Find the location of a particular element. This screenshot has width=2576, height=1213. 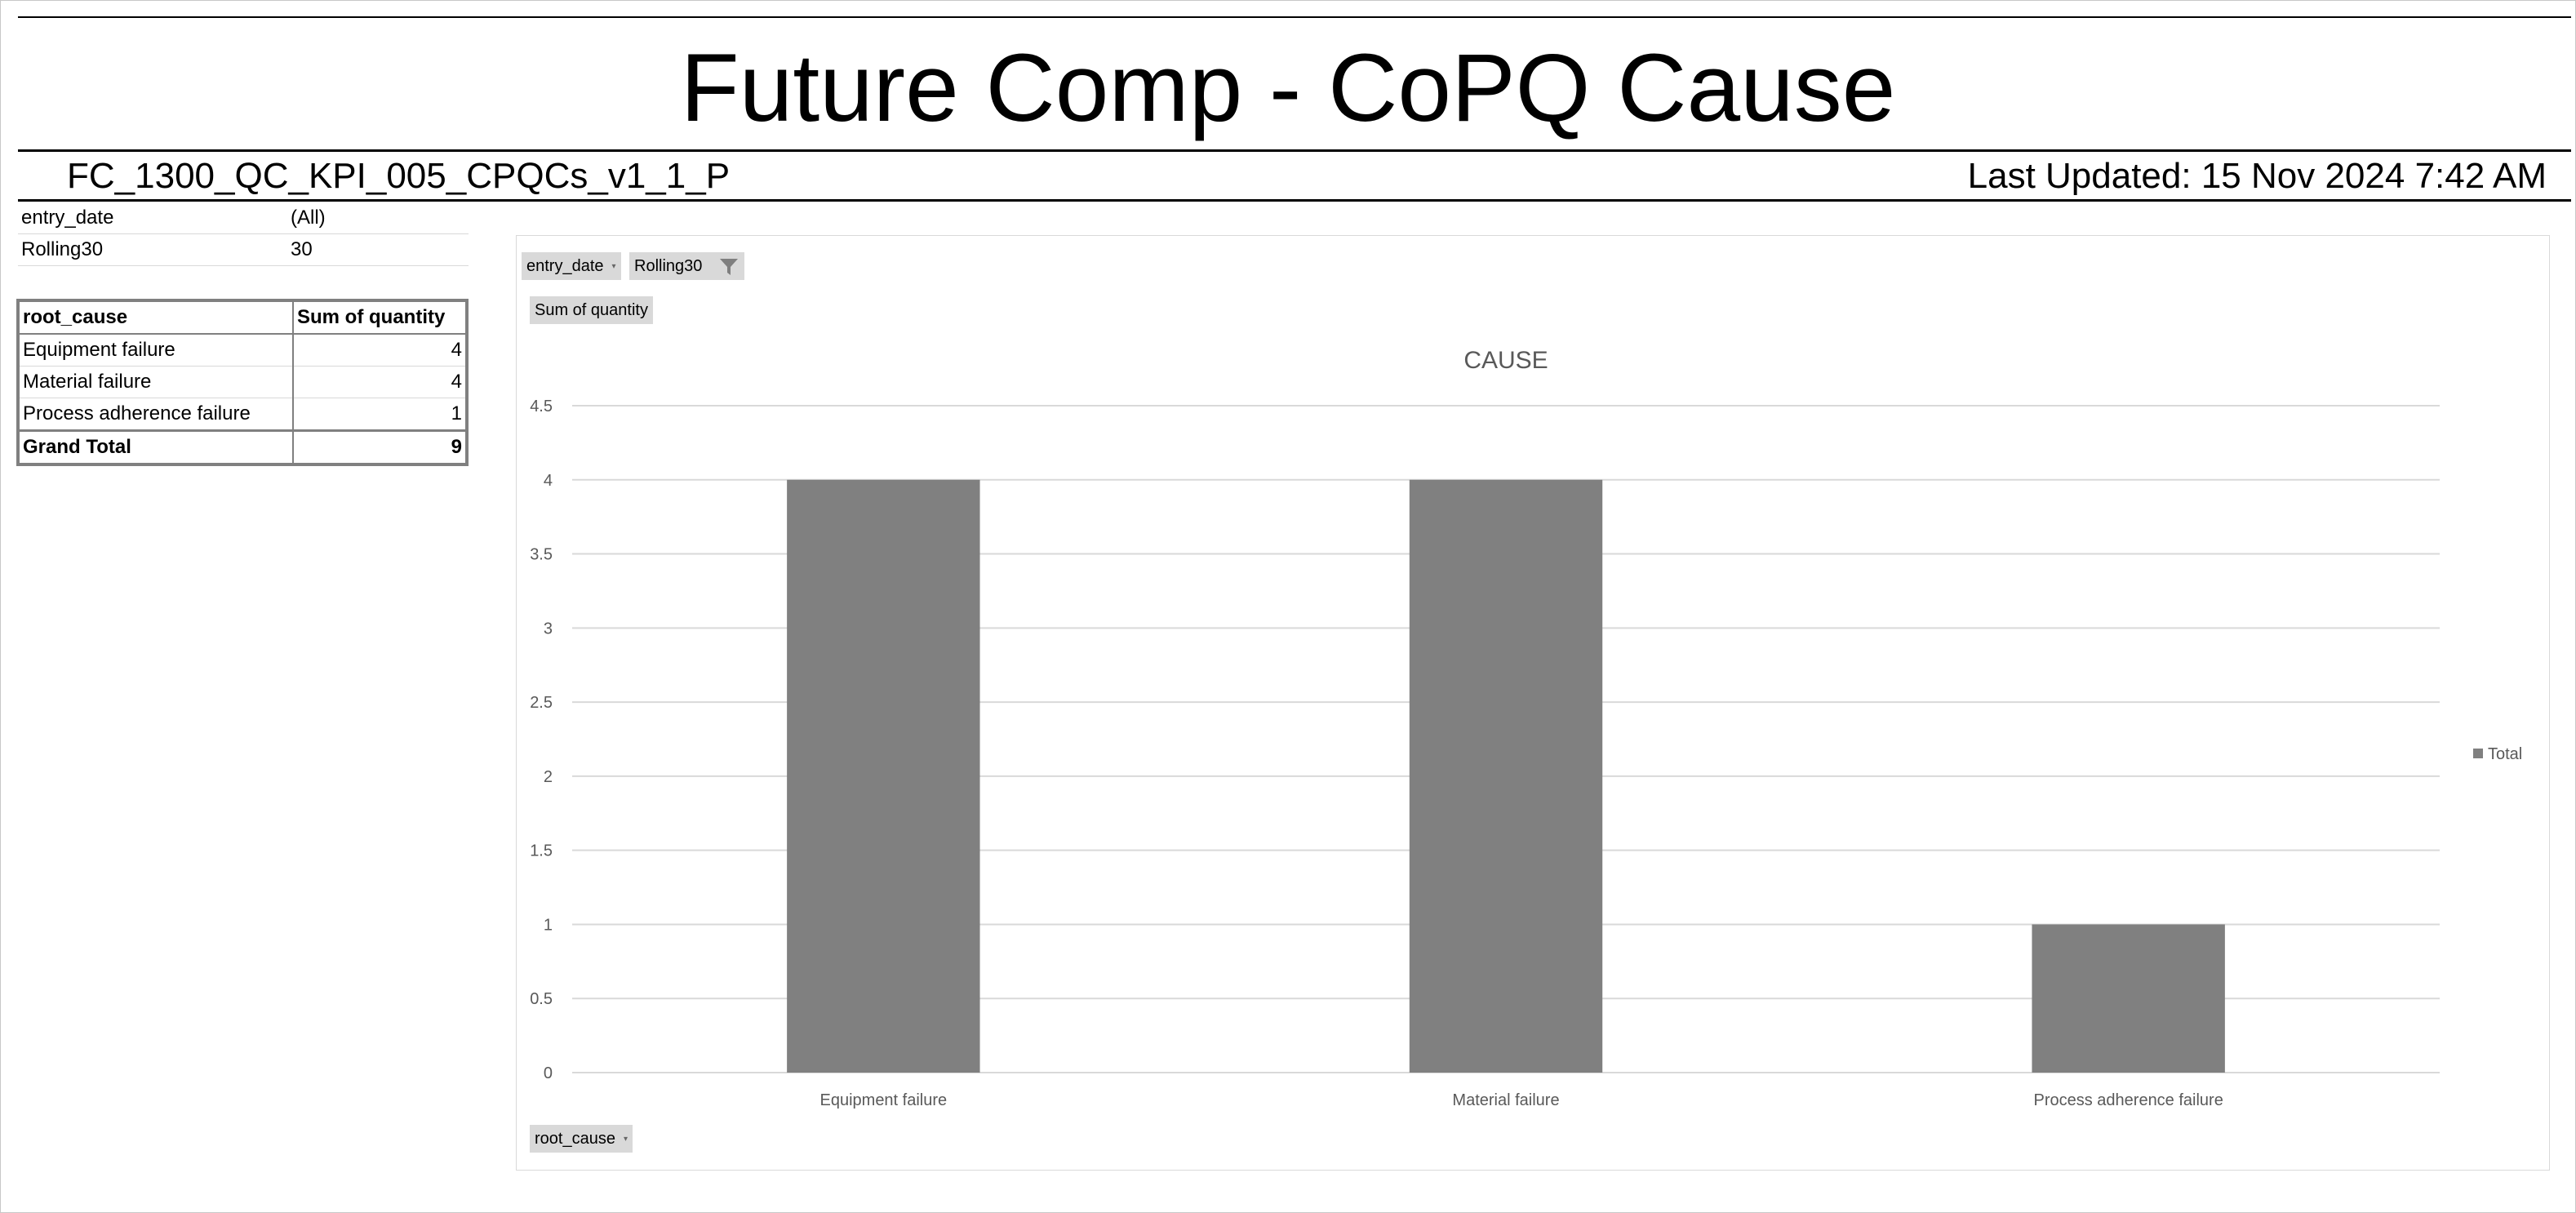

filter-name: Rolling30 is located at coordinates (152, 249).